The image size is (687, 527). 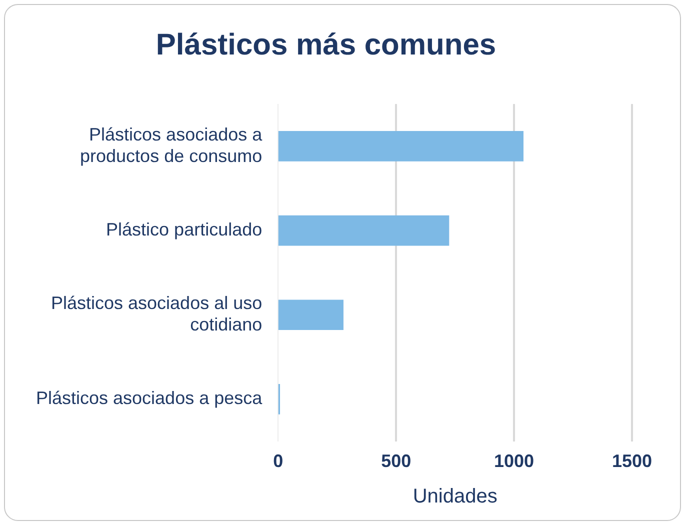 I want to click on x-tick-label: 1000, so click(x=514, y=461).